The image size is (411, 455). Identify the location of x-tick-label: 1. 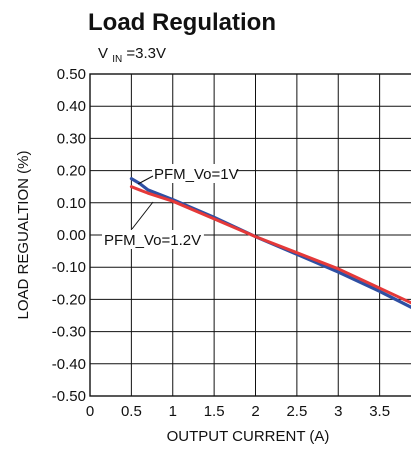
(173, 411).